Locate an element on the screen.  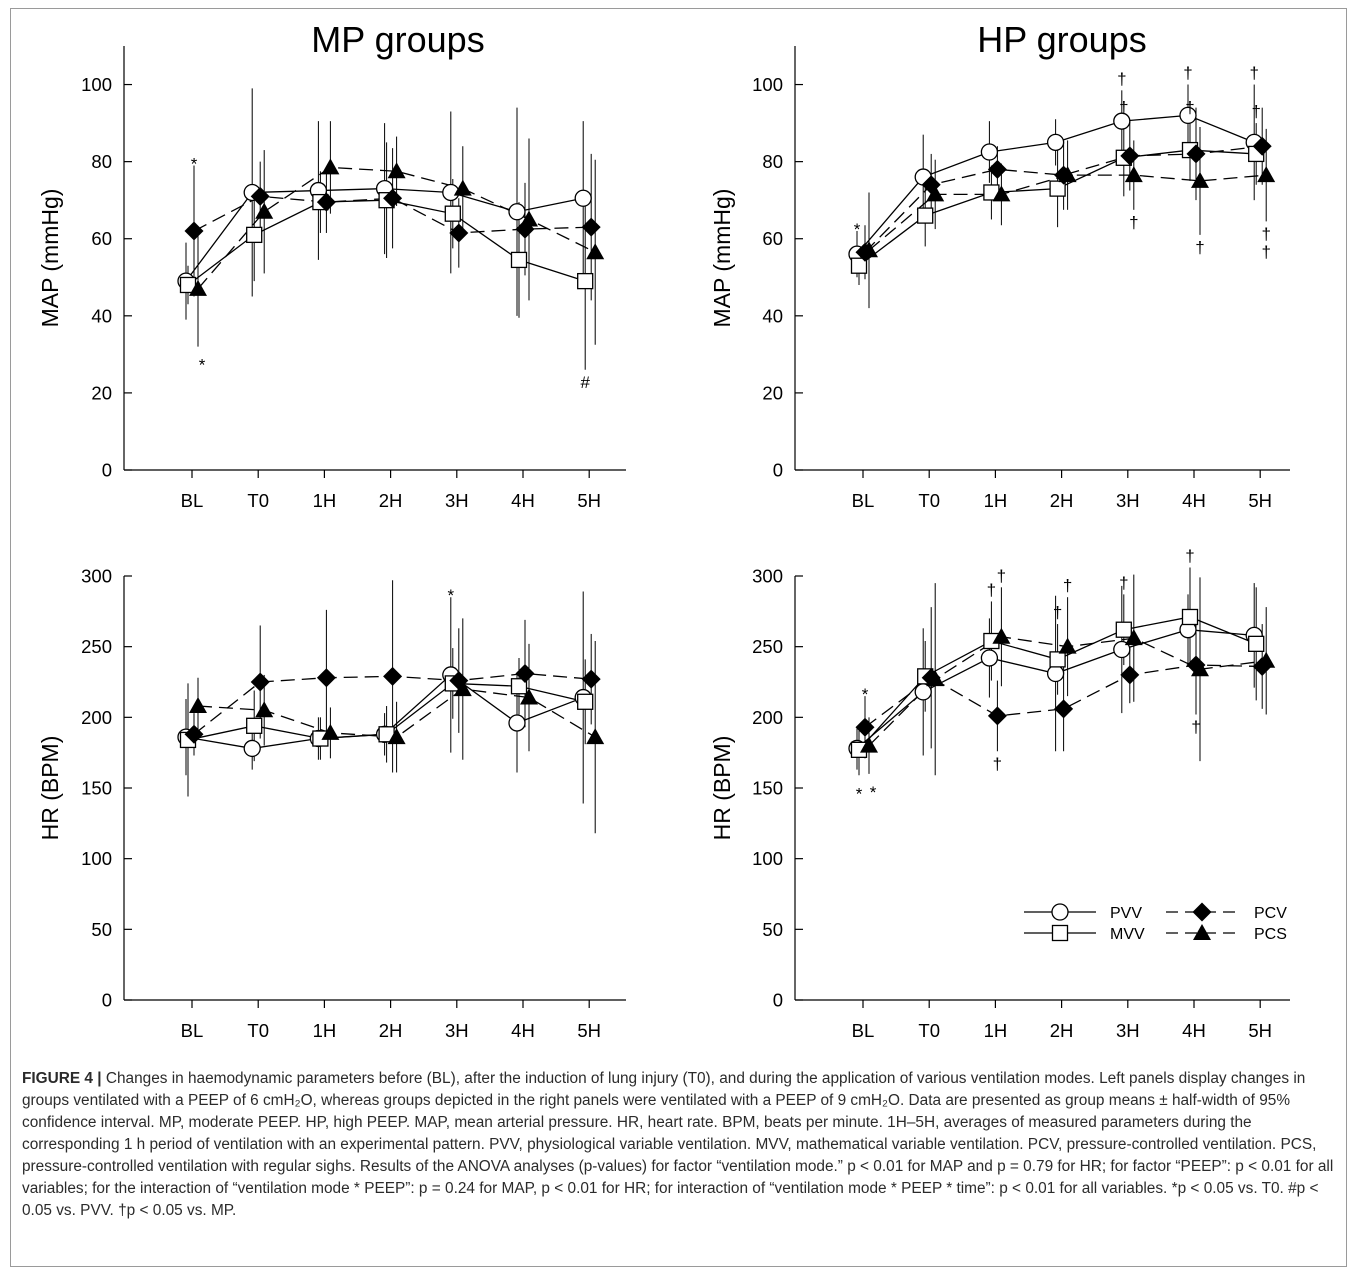
legend-item-pcv: PCV is located at coordinates (1226, 912).